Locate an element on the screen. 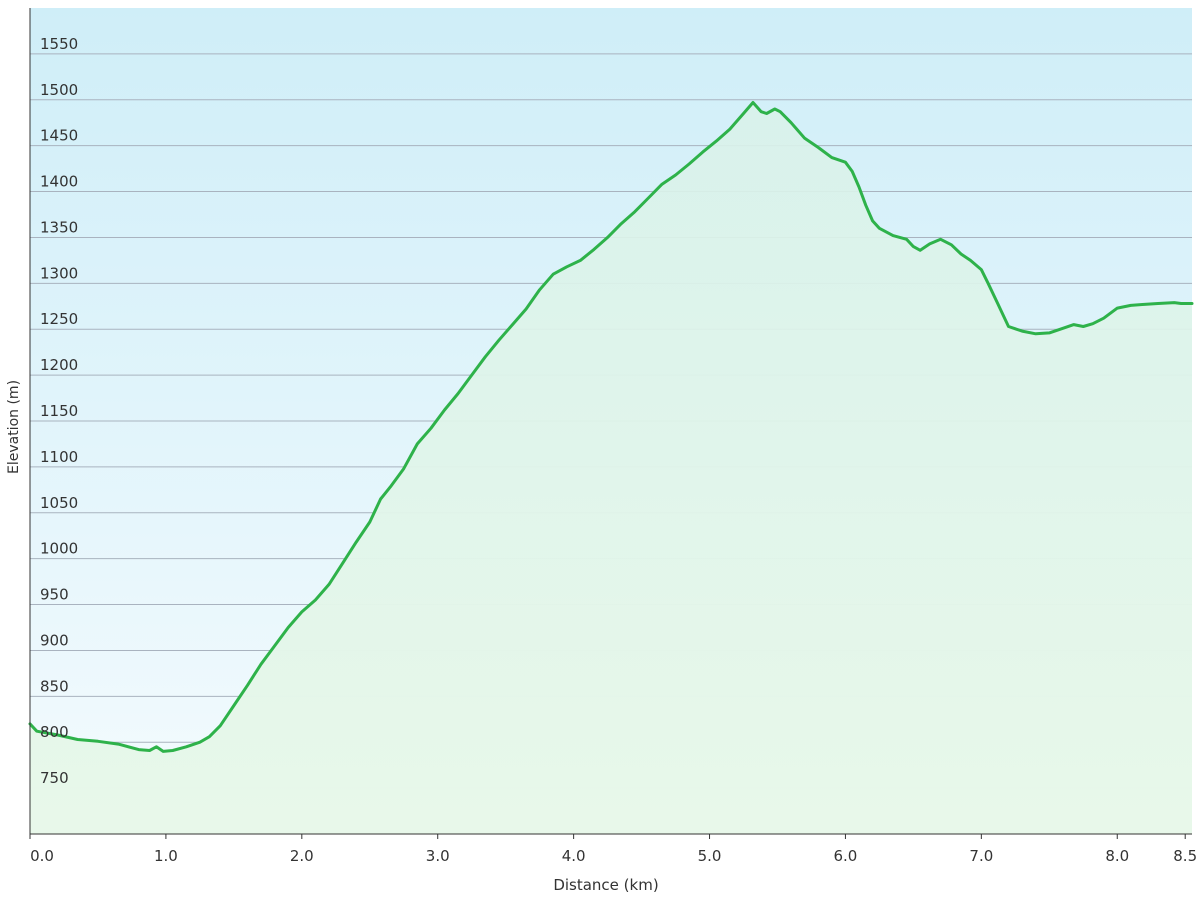  y-tick-label-850: 850 is located at coordinates (54, 686).